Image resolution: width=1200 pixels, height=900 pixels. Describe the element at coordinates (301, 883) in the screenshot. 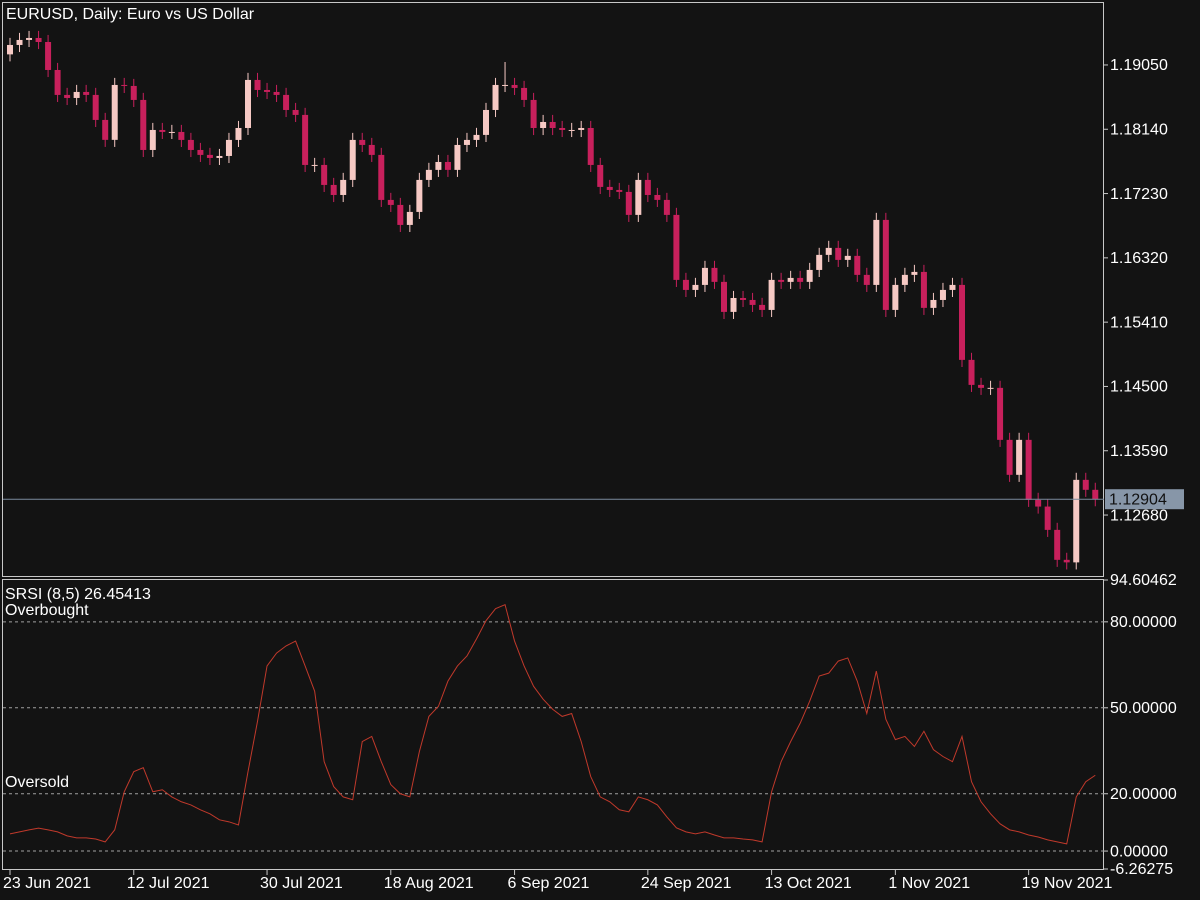

I see `x-tick-label: 30 Jul 2021` at that location.